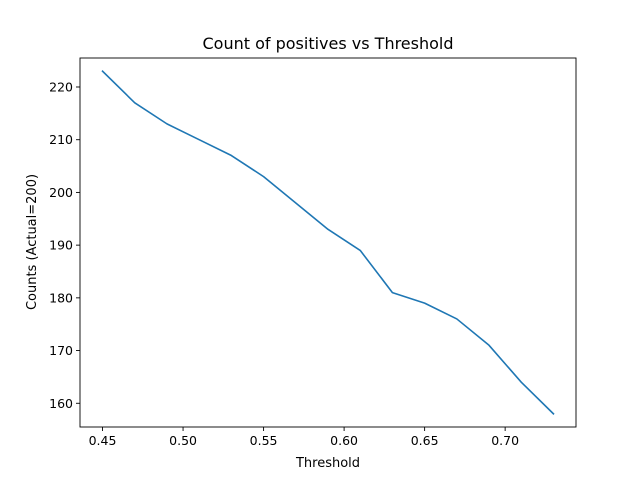 The image size is (640, 480). Describe the element at coordinates (61, 297) in the screenshot. I see `y-tick-label: 180` at that location.